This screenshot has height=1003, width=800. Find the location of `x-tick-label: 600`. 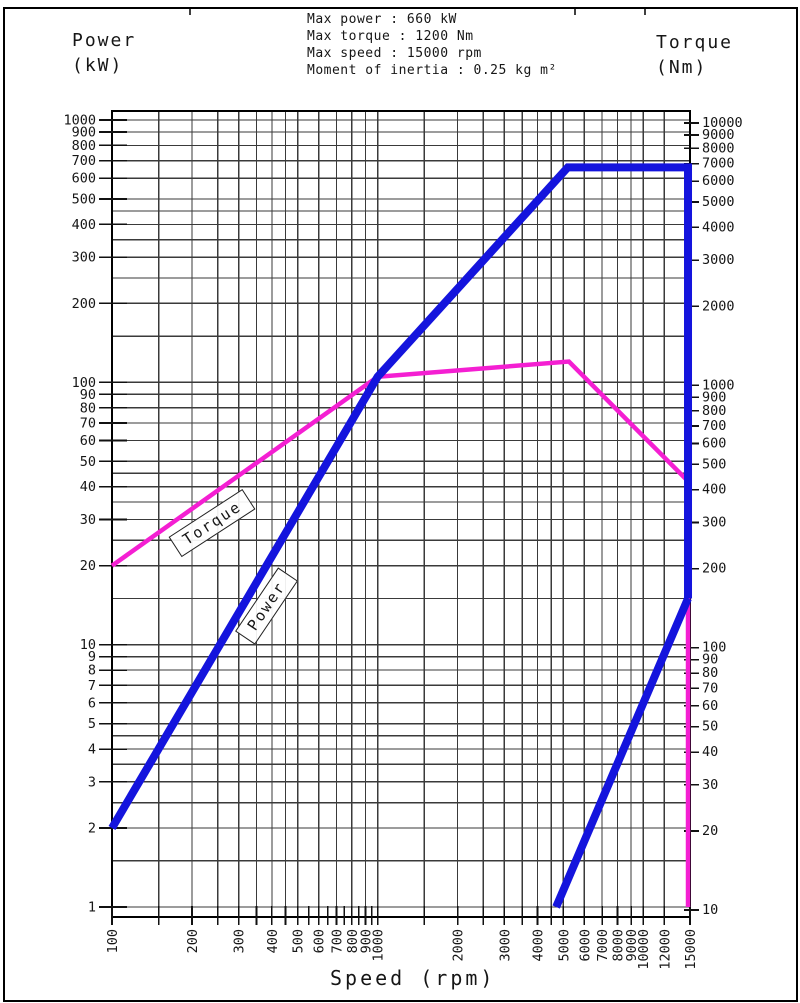

x-tick-label: 600 is located at coordinates (320, 941).